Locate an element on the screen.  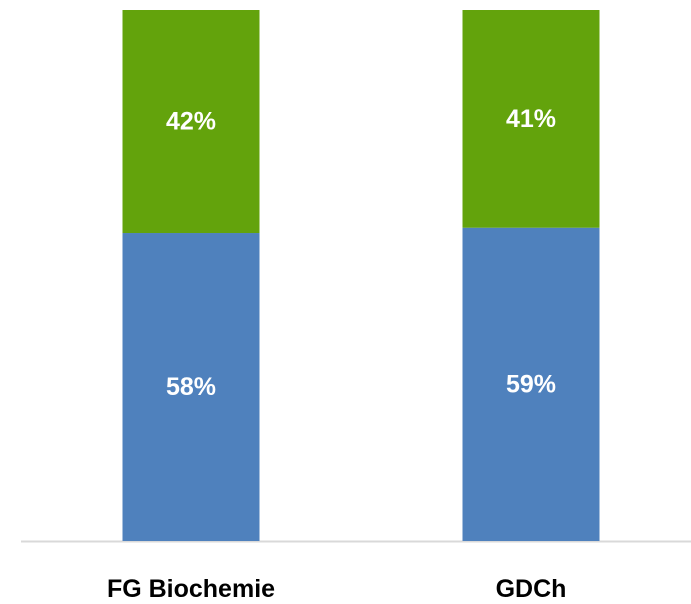
category-labels-group: FG Biochemie GDCh is located at coordinates (336, 589).